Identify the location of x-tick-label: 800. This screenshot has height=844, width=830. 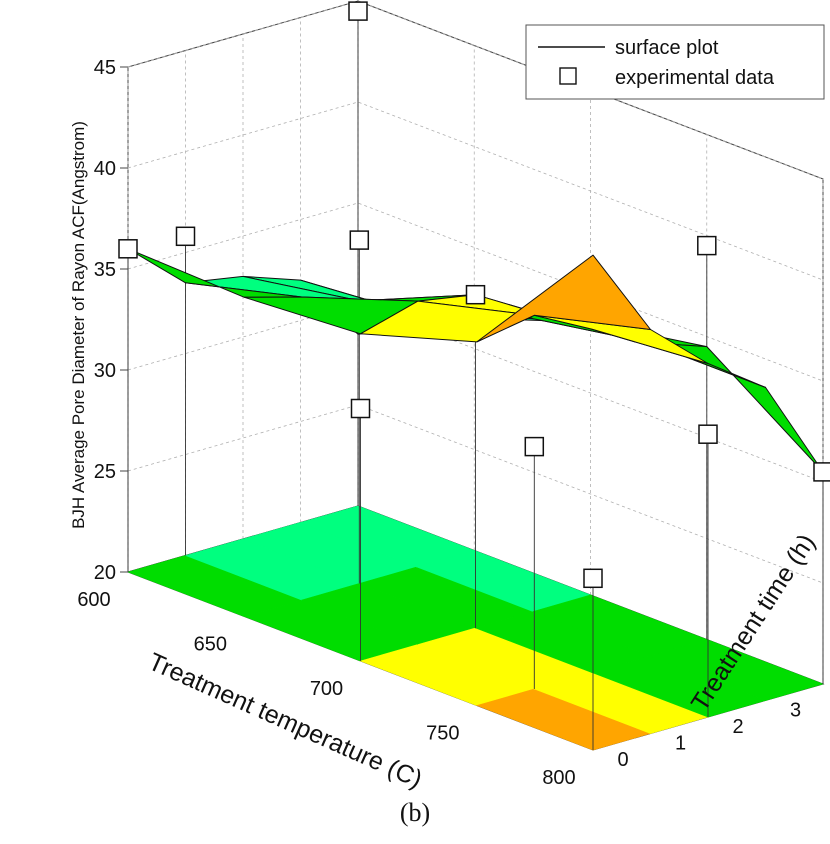
(558, 778).